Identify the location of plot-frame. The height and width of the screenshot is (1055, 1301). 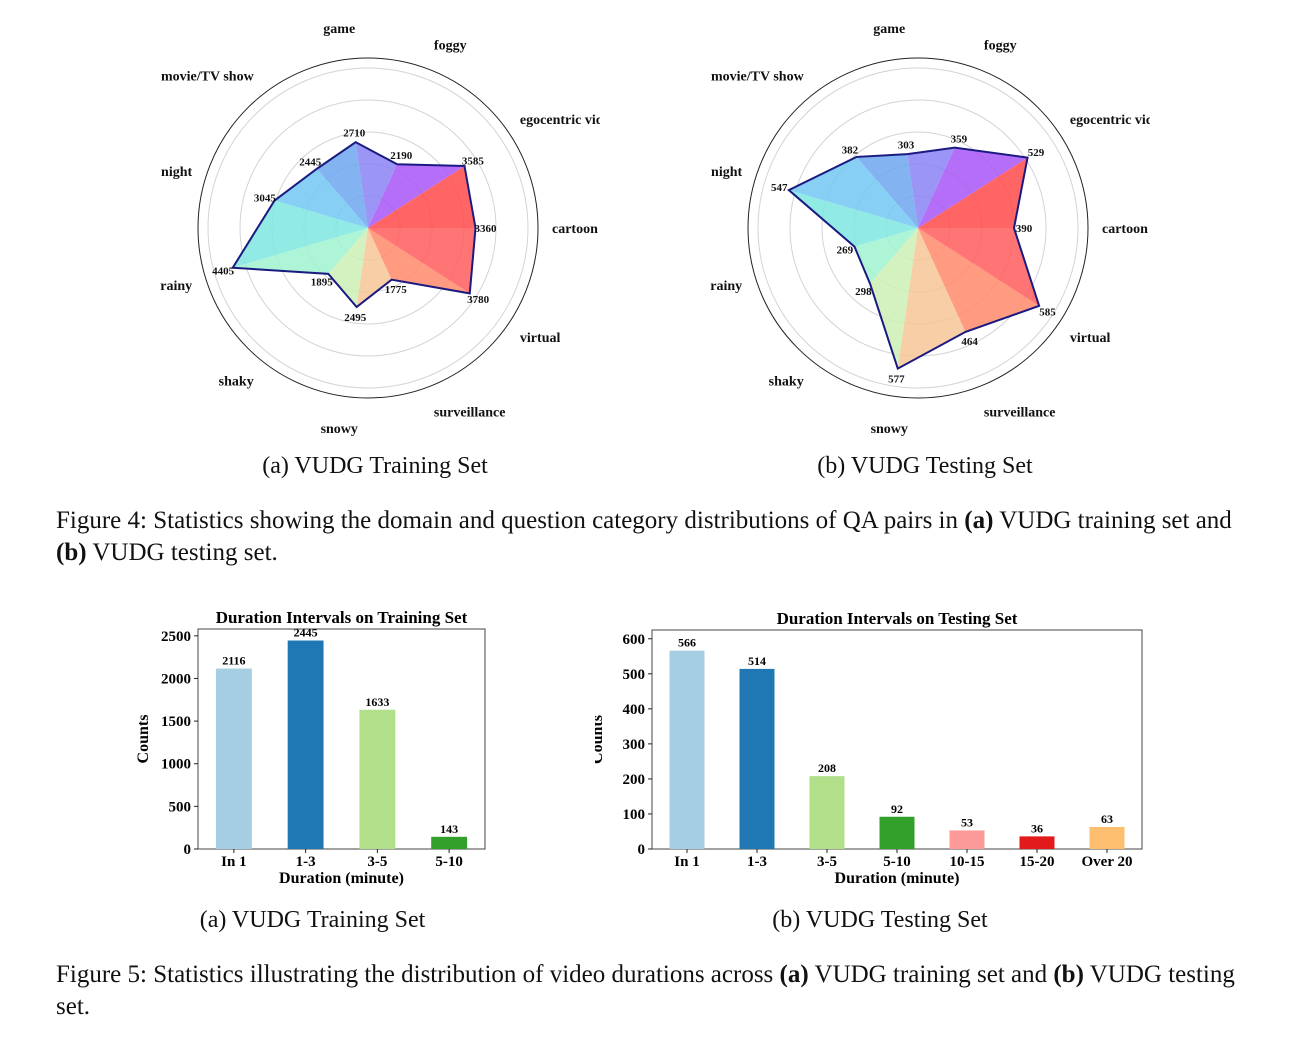
(897, 739).